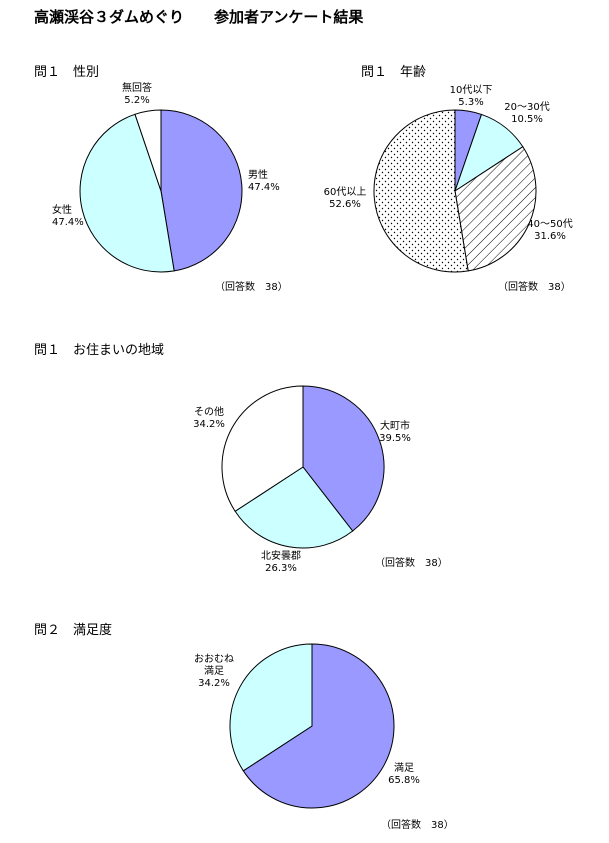 The image size is (609, 843). What do you see at coordinates (395, 425) in the screenshot?
I see `slice-label: 大町市` at bounding box center [395, 425].